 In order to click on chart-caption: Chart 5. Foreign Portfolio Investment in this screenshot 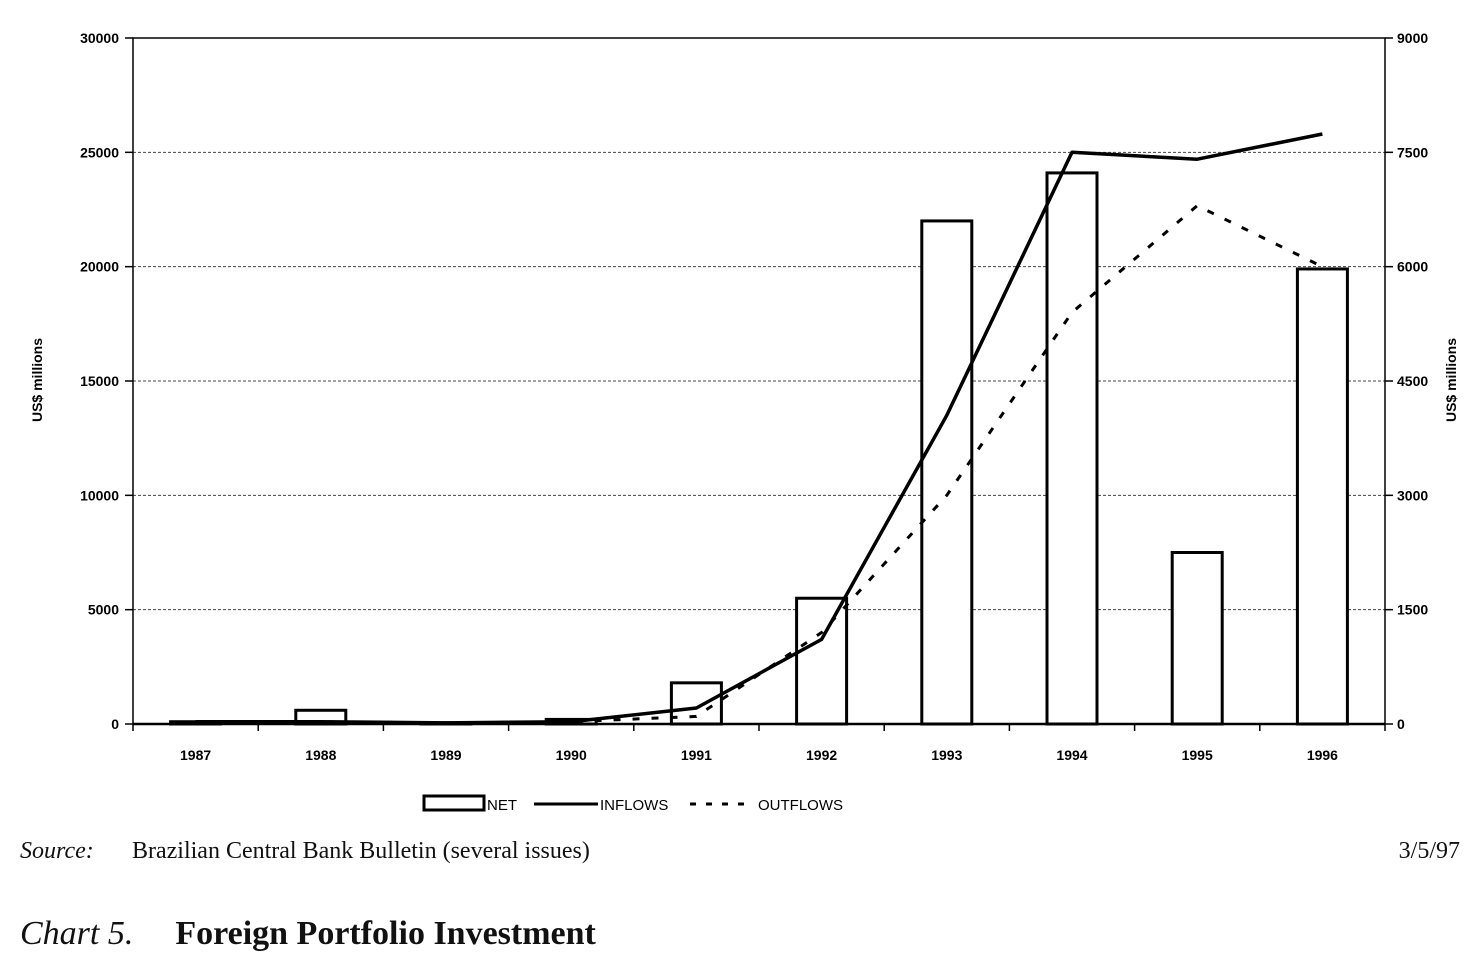, I will do `click(308, 934)`.